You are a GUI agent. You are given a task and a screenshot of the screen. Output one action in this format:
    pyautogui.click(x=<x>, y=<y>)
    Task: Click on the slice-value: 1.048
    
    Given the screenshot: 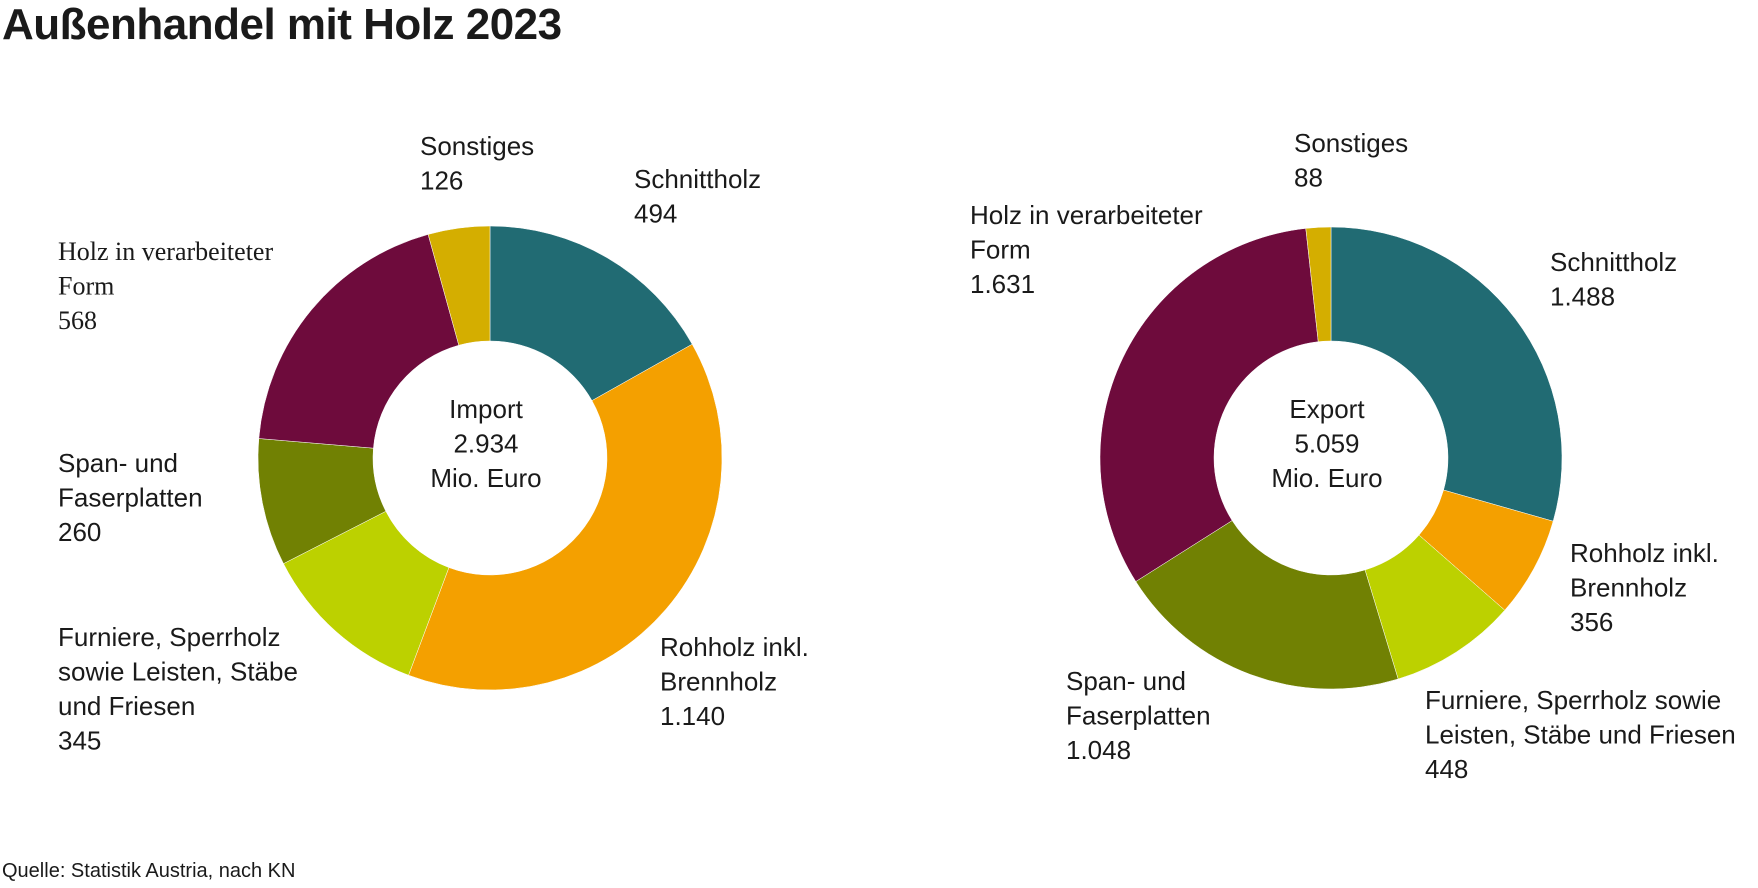 What is the action you would take?
    pyautogui.click(x=1098, y=750)
    